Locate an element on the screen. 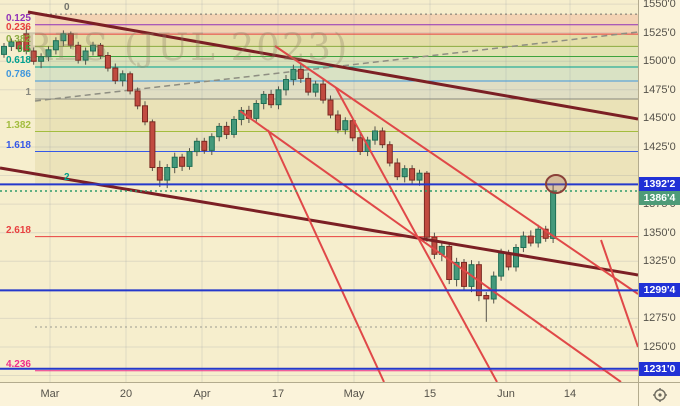  price-tick: 1500'0 is located at coordinates (659, 61).